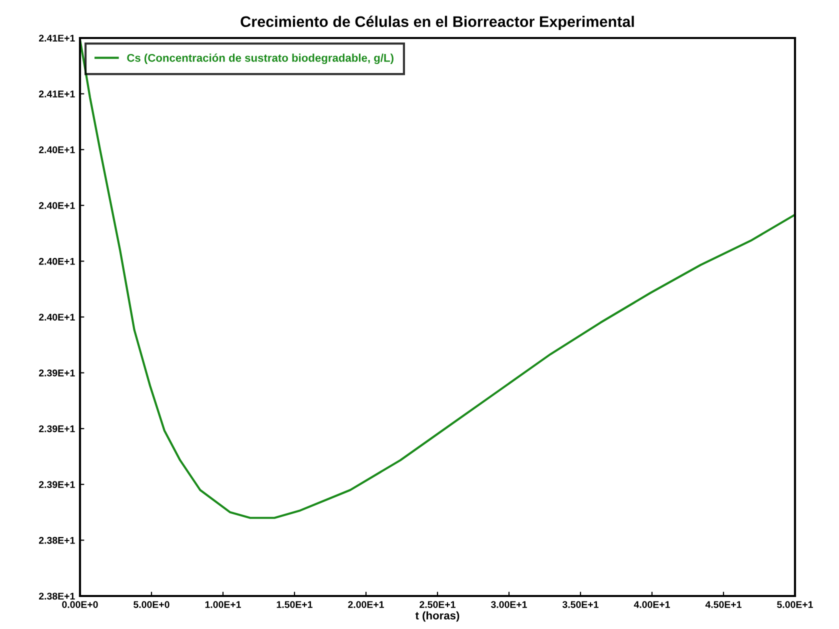 This screenshot has height=629, width=839. I want to click on x-tick-label: 5.00E+0, so click(152, 604).